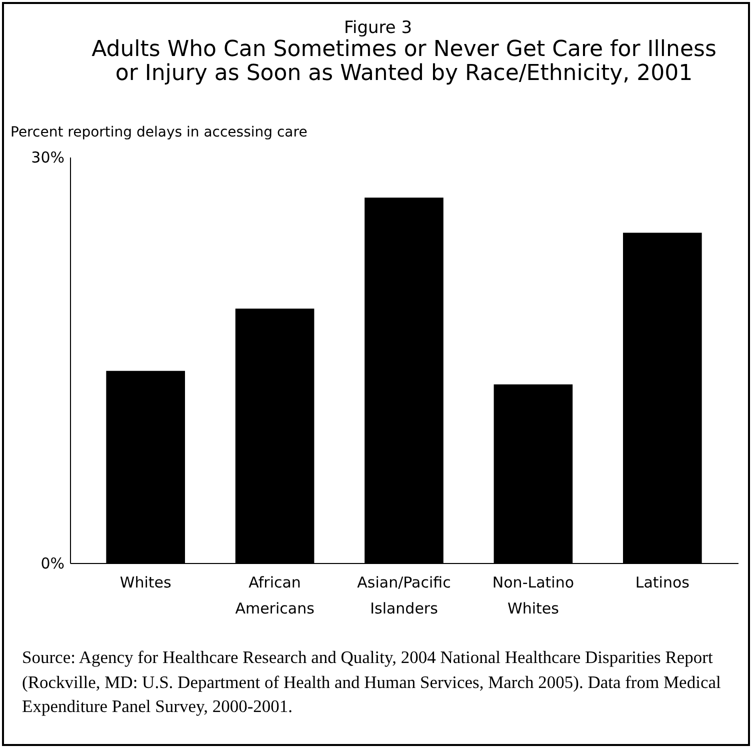 This screenshot has width=756, height=752. I want to click on x-tick-label: Non-Latino Whites, so click(533, 596).